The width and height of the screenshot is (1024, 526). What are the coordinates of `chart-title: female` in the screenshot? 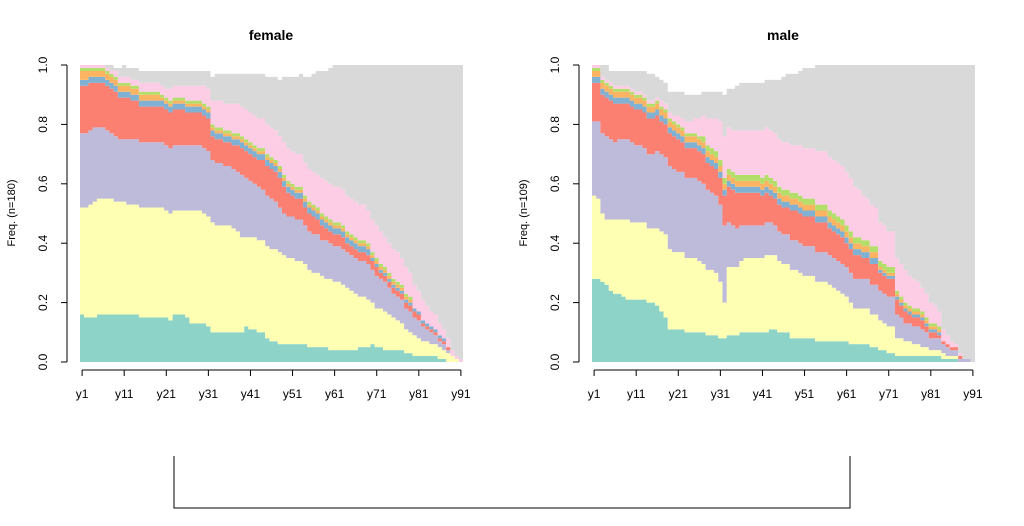 It's located at (271, 35).